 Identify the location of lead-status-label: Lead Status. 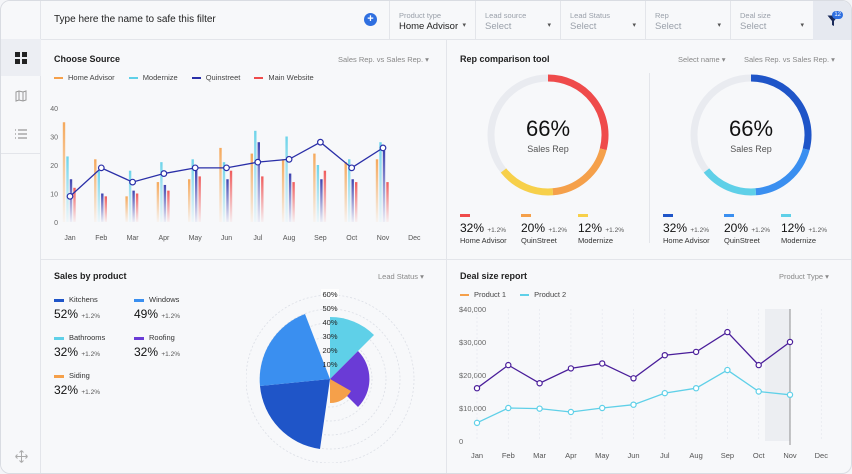
(398, 276).